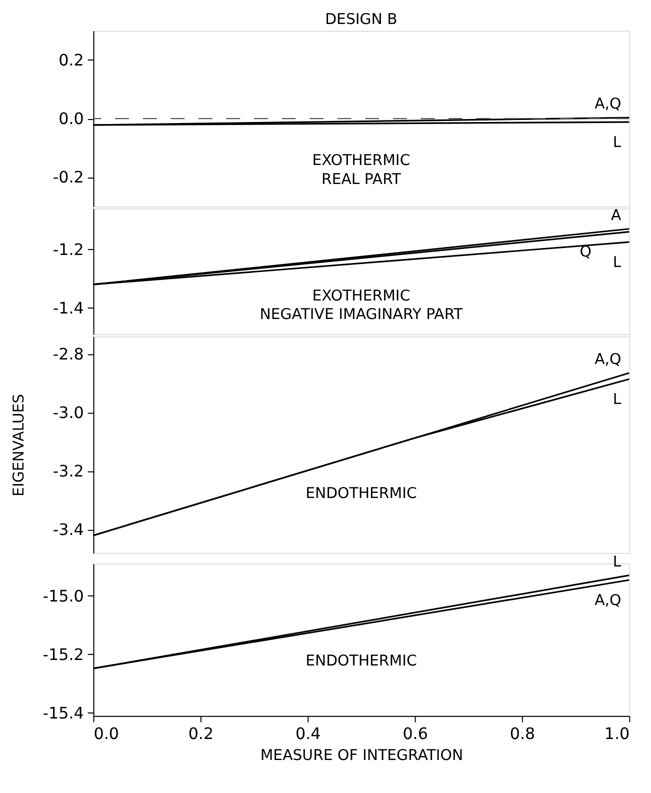  What do you see at coordinates (308, 734) in the screenshot?
I see `x-tick-label: 0.4` at bounding box center [308, 734].